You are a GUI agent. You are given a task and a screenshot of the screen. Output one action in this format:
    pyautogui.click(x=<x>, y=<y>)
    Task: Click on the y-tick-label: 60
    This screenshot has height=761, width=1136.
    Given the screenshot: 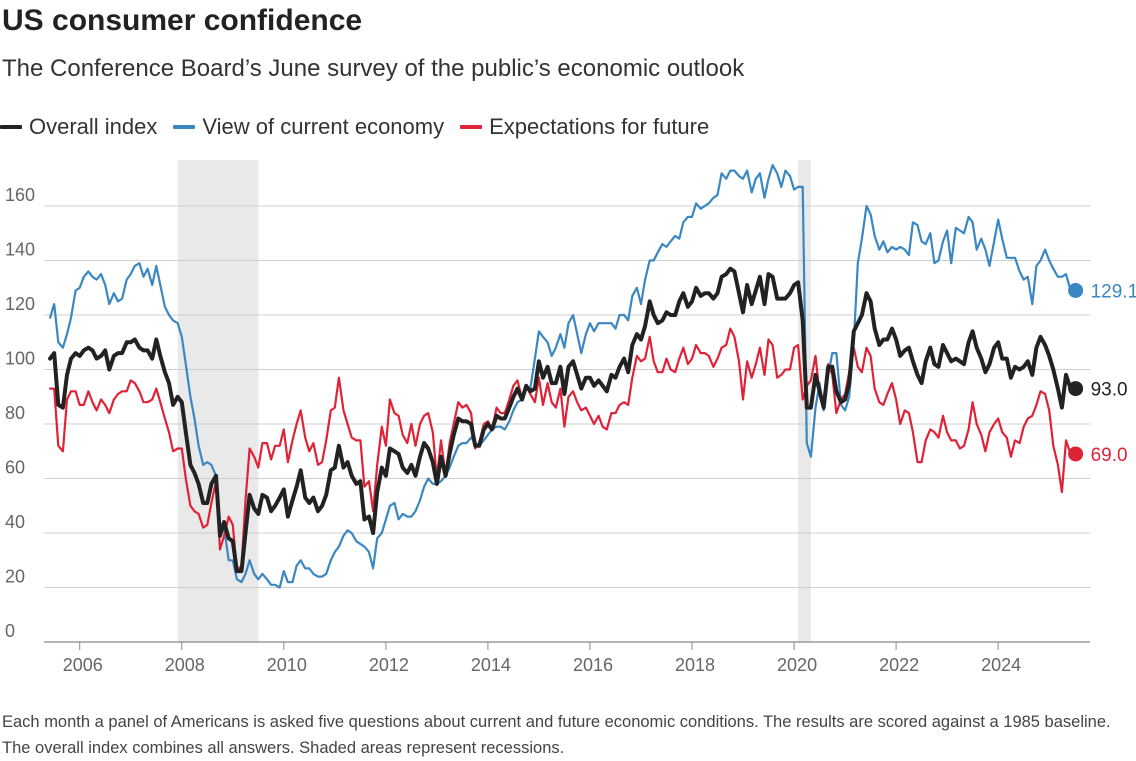 What is the action you would take?
    pyautogui.click(x=15, y=468)
    